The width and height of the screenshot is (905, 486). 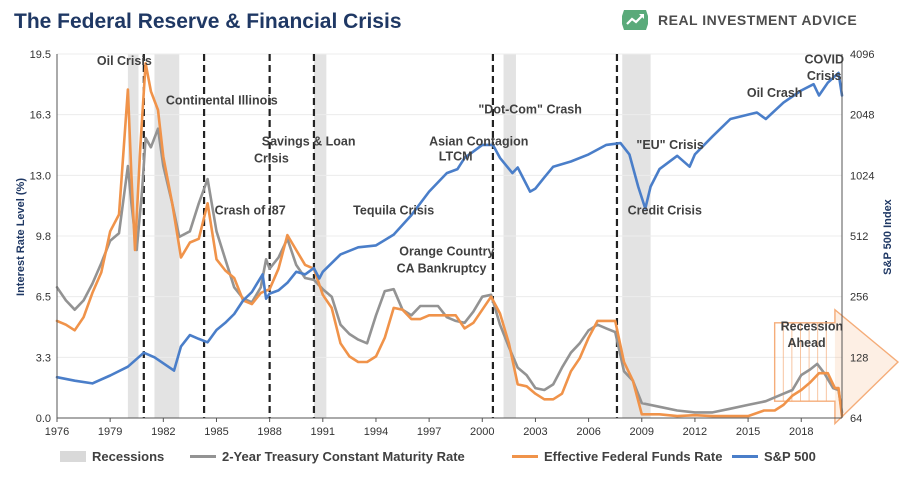 What do you see at coordinates (124, 61) in the screenshot?
I see `annotation-label: Oil Crisis` at bounding box center [124, 61].